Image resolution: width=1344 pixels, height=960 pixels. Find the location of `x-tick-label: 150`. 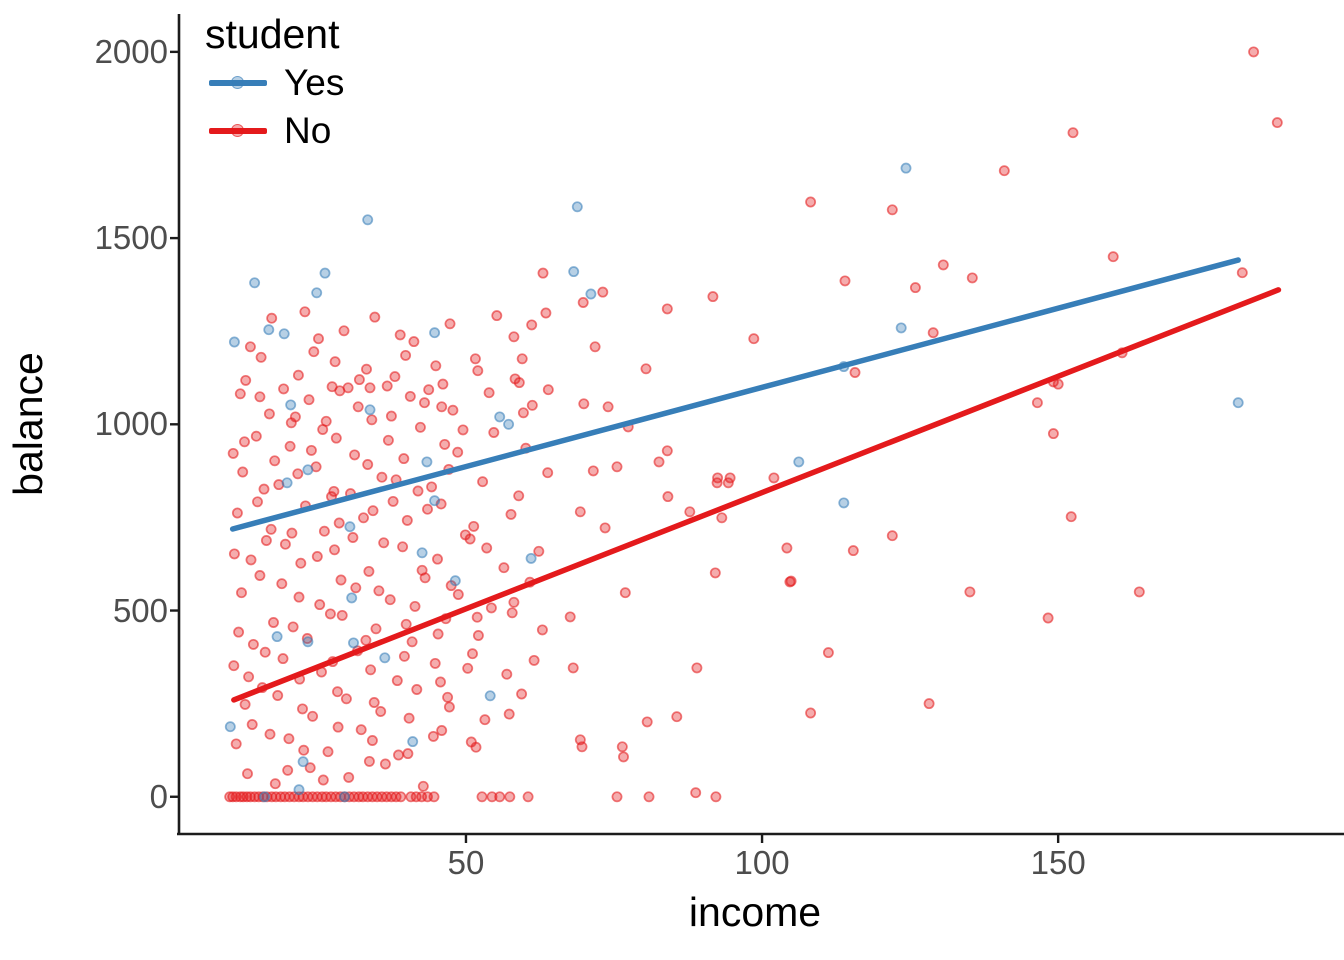

x-tick-label: 150 is located at coordinates (1058, 862).